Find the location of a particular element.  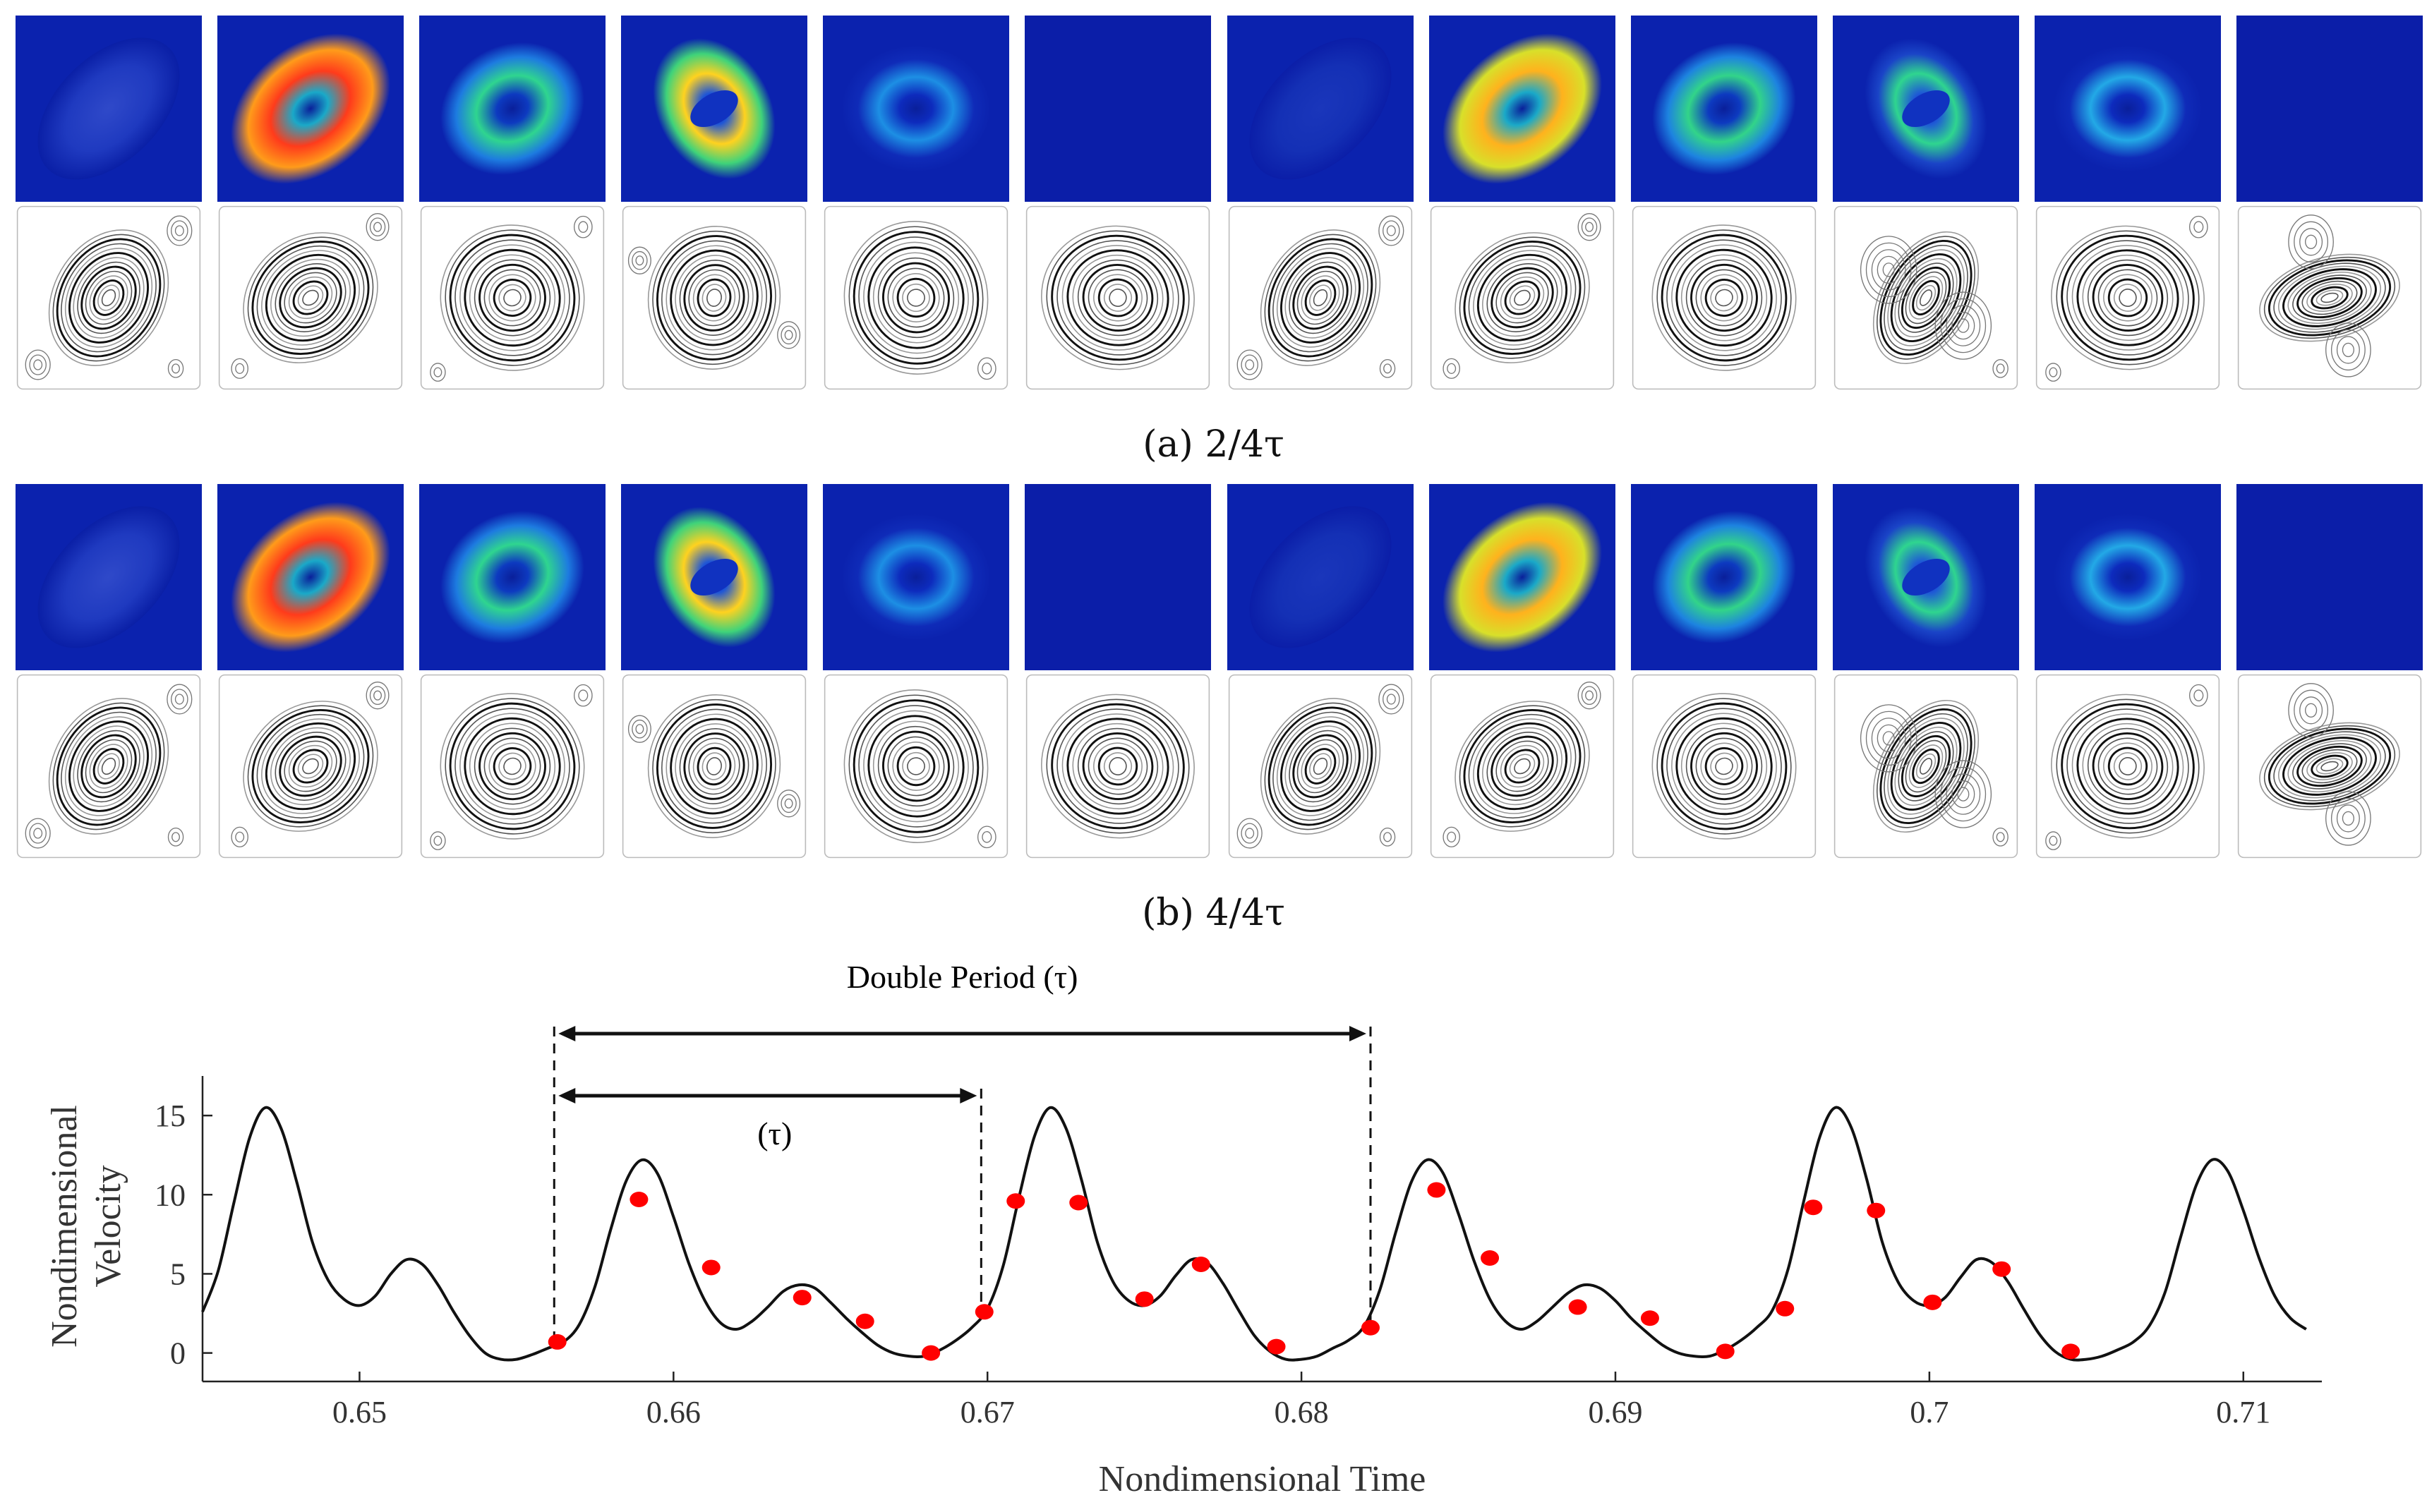

x-tick-label: 0.67 is located at coordinates (987, 1412).